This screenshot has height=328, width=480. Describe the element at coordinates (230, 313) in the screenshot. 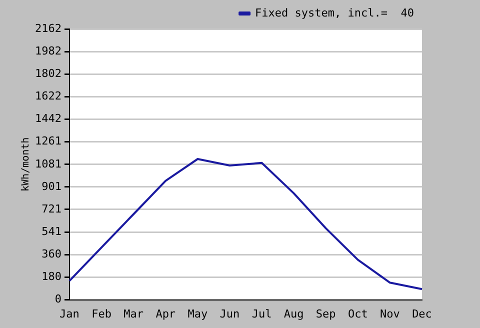

I see `x-tick-label: Jun` at that location.